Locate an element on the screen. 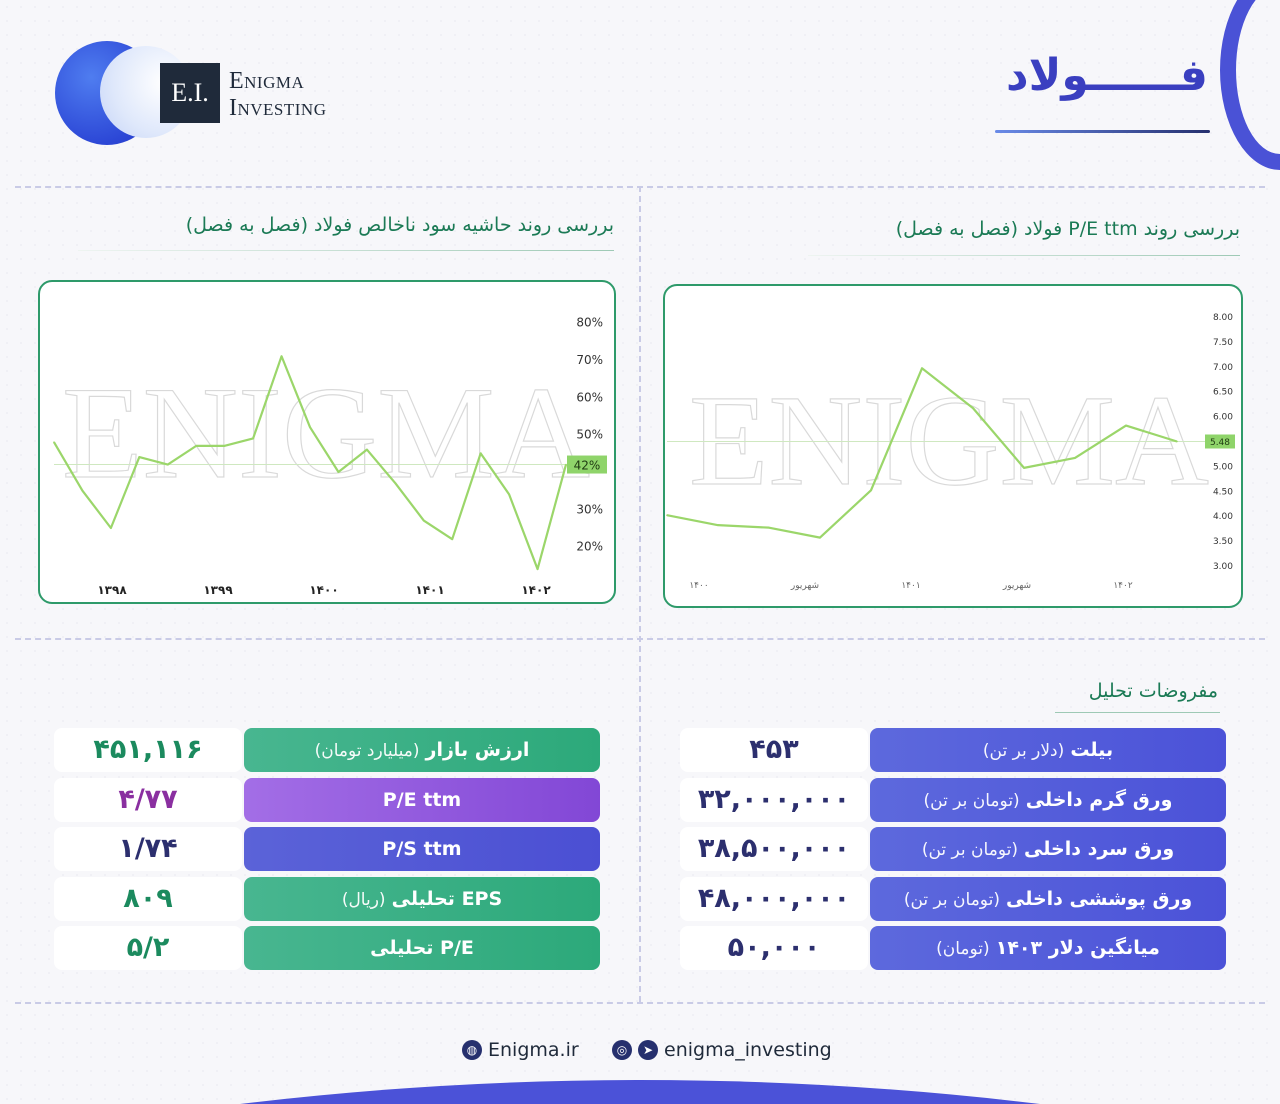  valuation-label-main: P/E تحلیلی is located at coordinates (422, 948).